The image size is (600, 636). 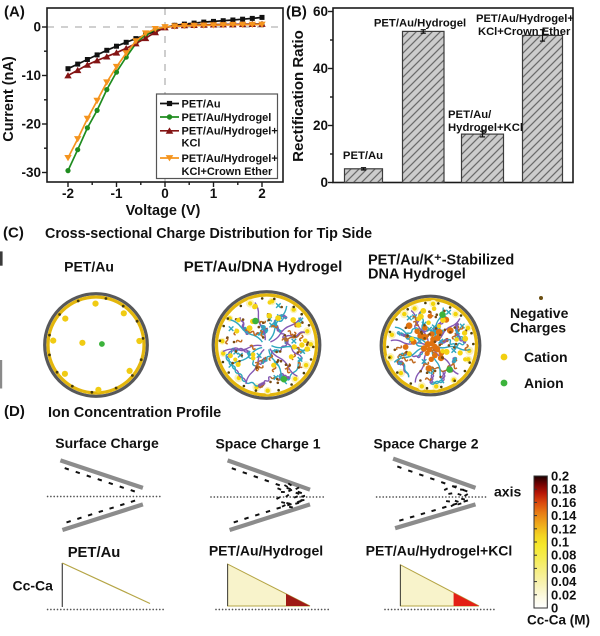 What do you see at coordinates (31, 124) in the screenshot?
I see `svg-text: -20` at bounding box center [31, 124].